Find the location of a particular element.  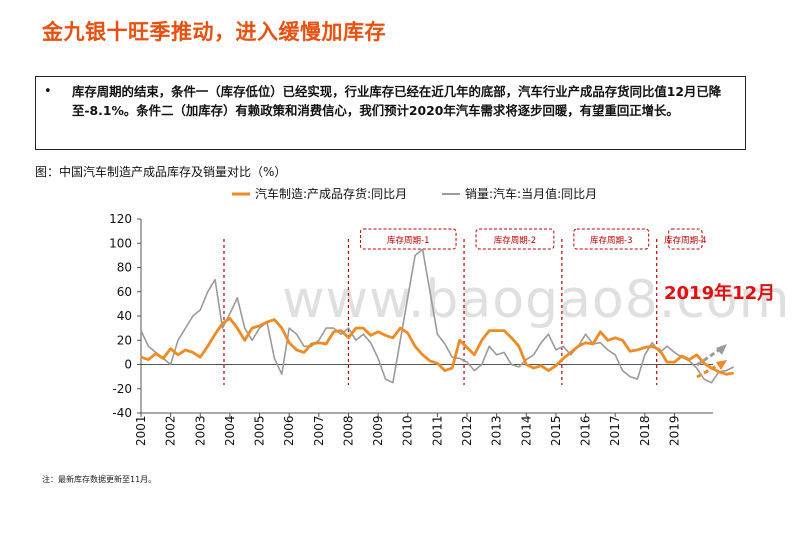

x-tick-label: 2007 is located at coordinates (319, 430).